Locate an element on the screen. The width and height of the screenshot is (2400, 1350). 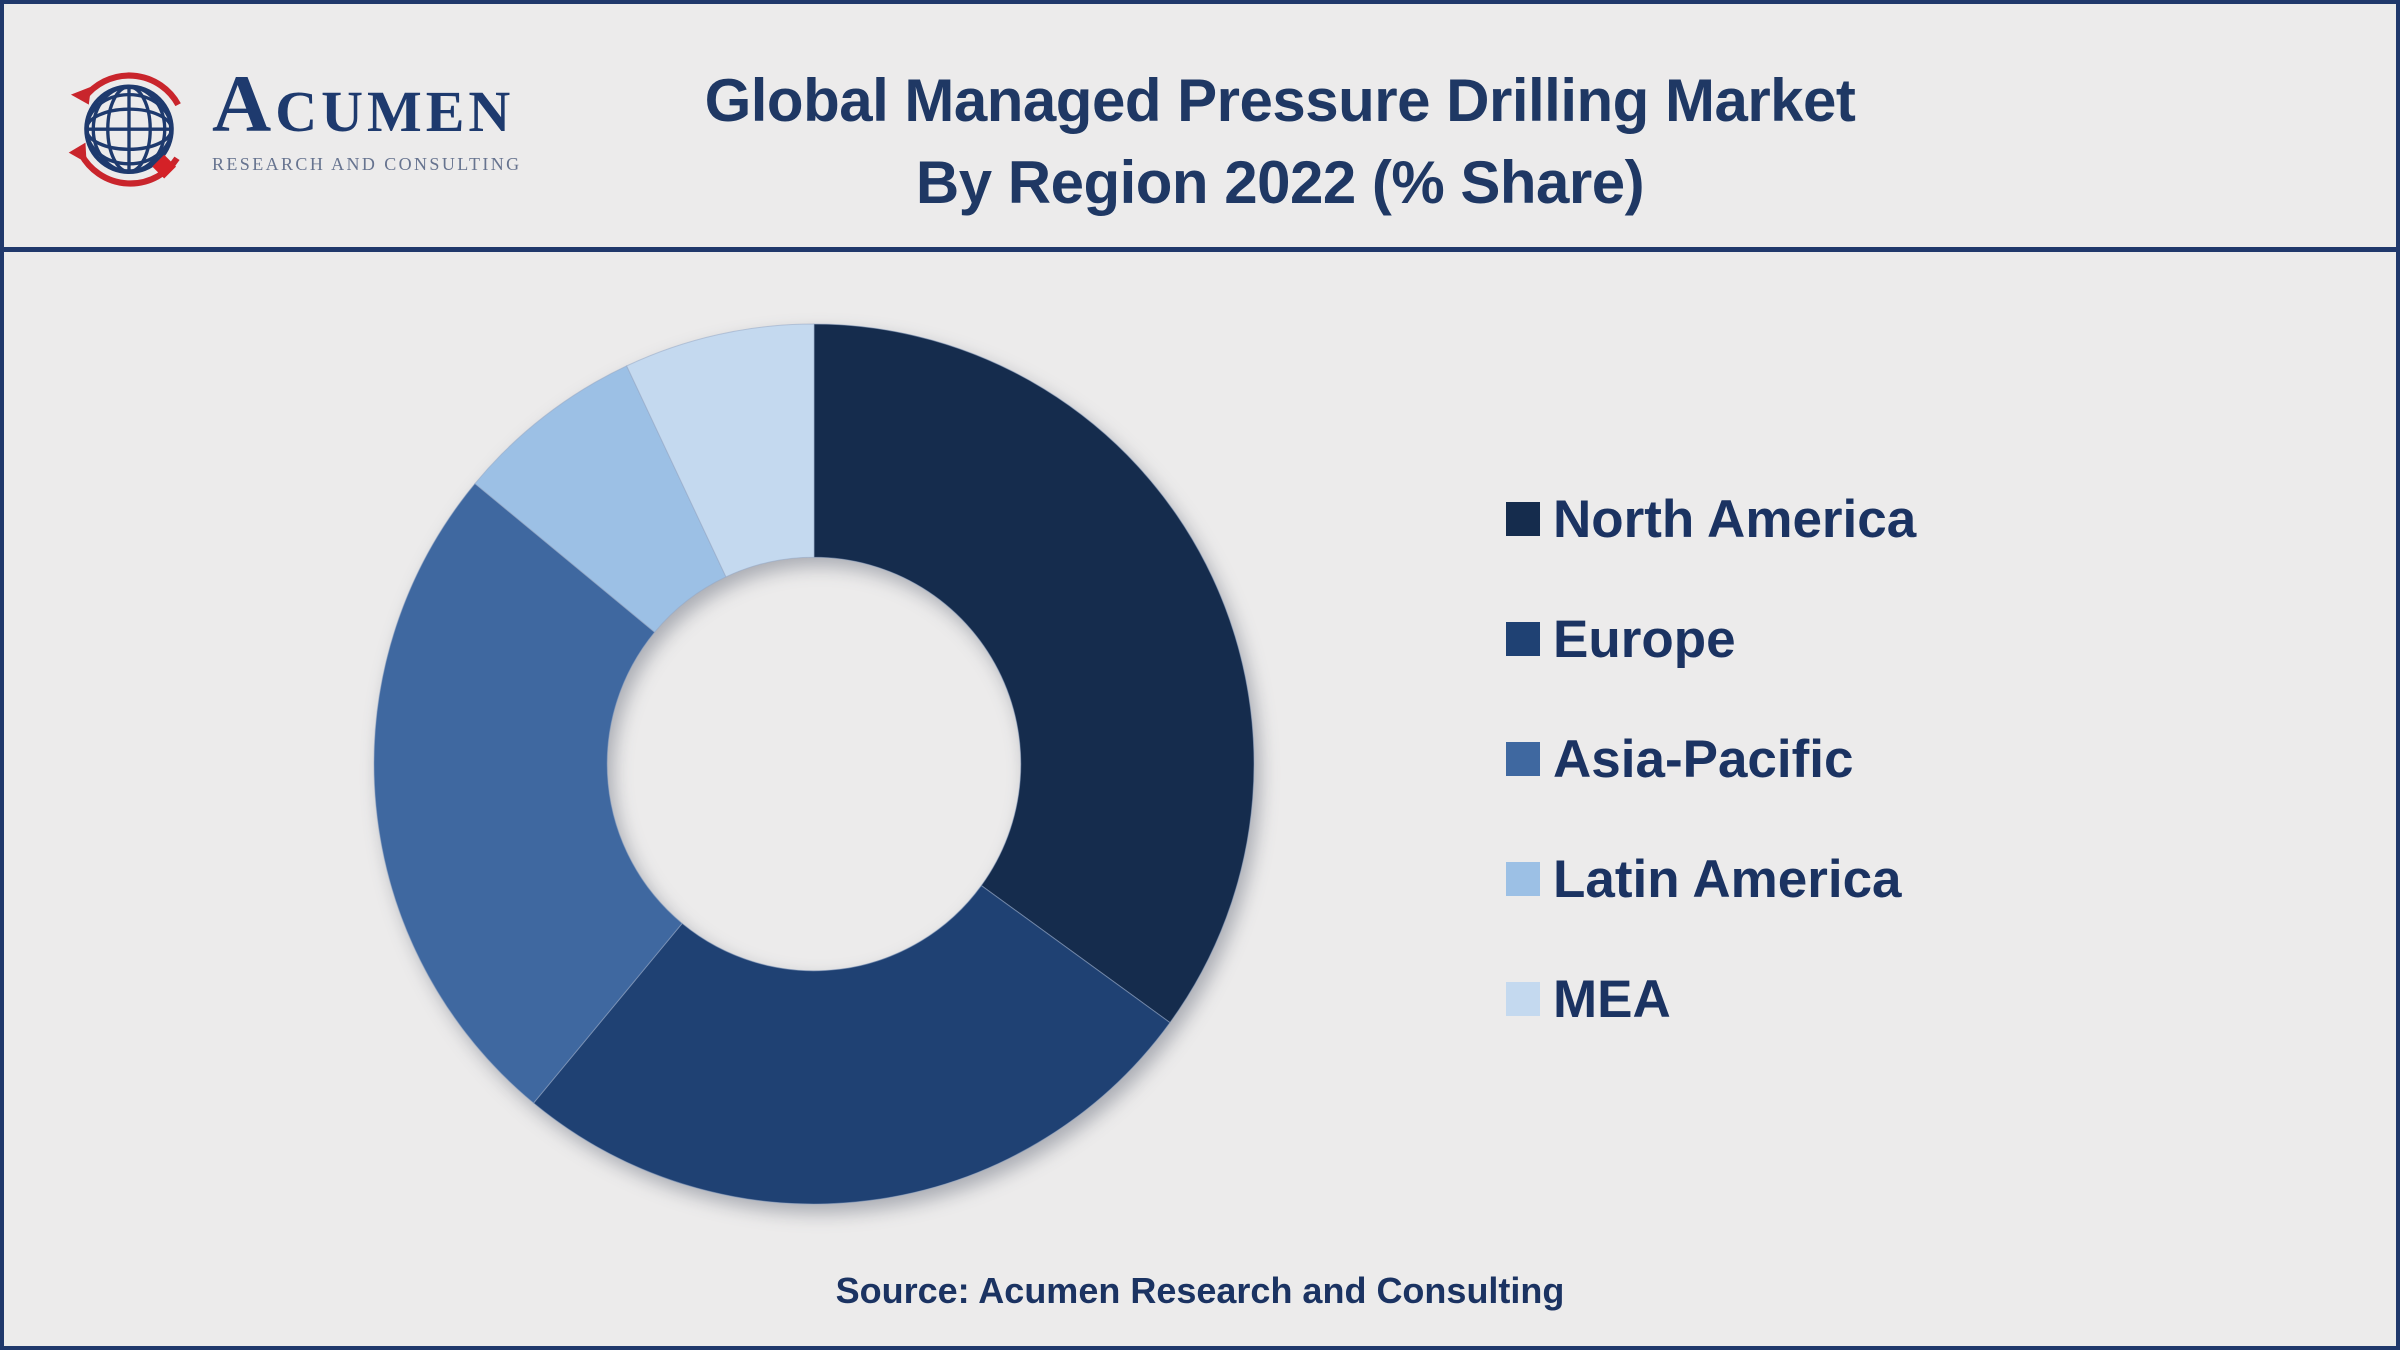
legend-item-latin-america: Latin America is located at coordinates (1711, 879).